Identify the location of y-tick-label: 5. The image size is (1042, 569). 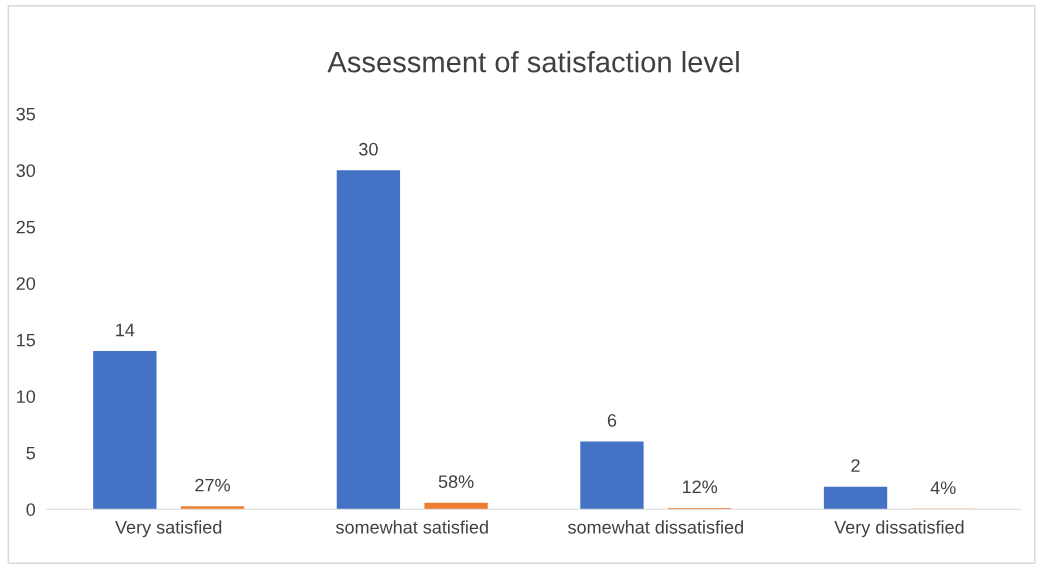
(31, 453).